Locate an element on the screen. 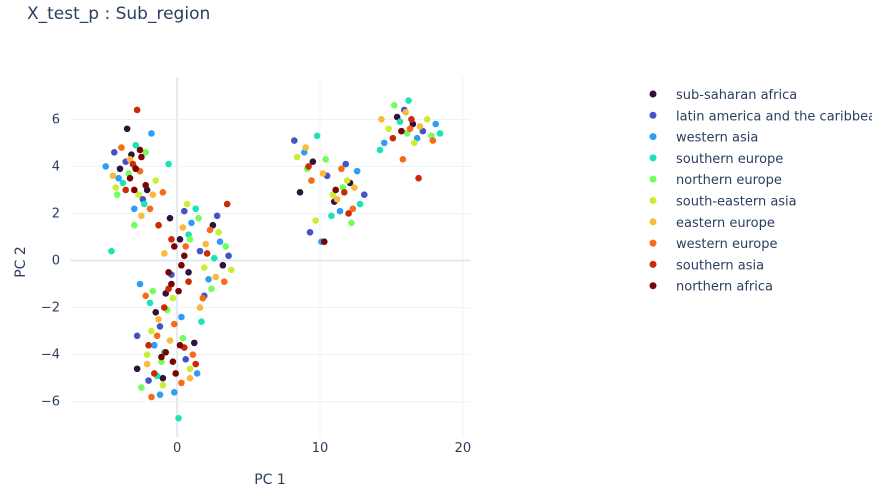 The height and width of the screenshot is (502, 872). legend-item: northern africa is located at coordinates (711, 287).